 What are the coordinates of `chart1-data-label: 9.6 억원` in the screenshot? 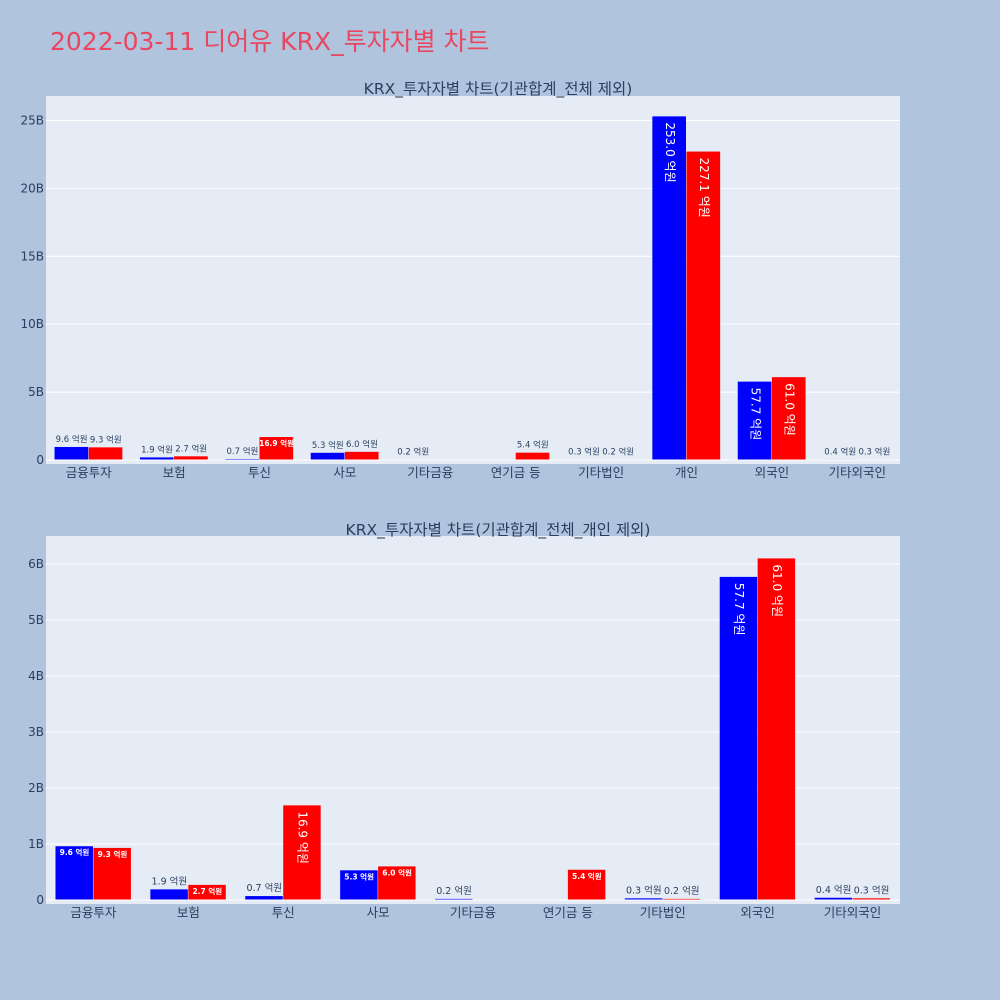 It's located at (72, 439).